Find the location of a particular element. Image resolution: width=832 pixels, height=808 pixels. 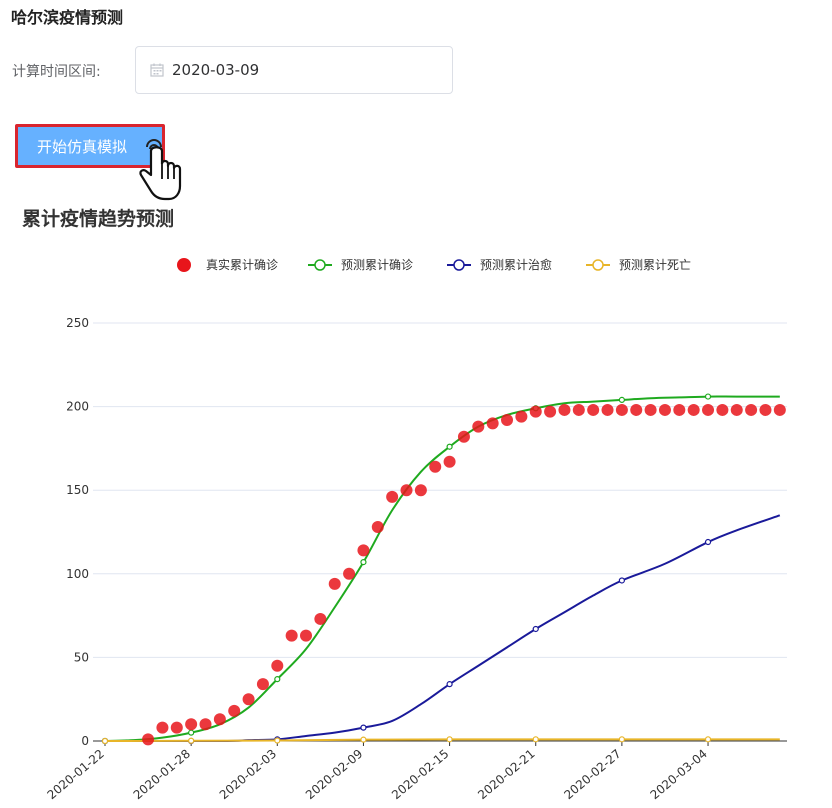

legend-label: 预测累计治愈 is located at coordinates (516, 264).